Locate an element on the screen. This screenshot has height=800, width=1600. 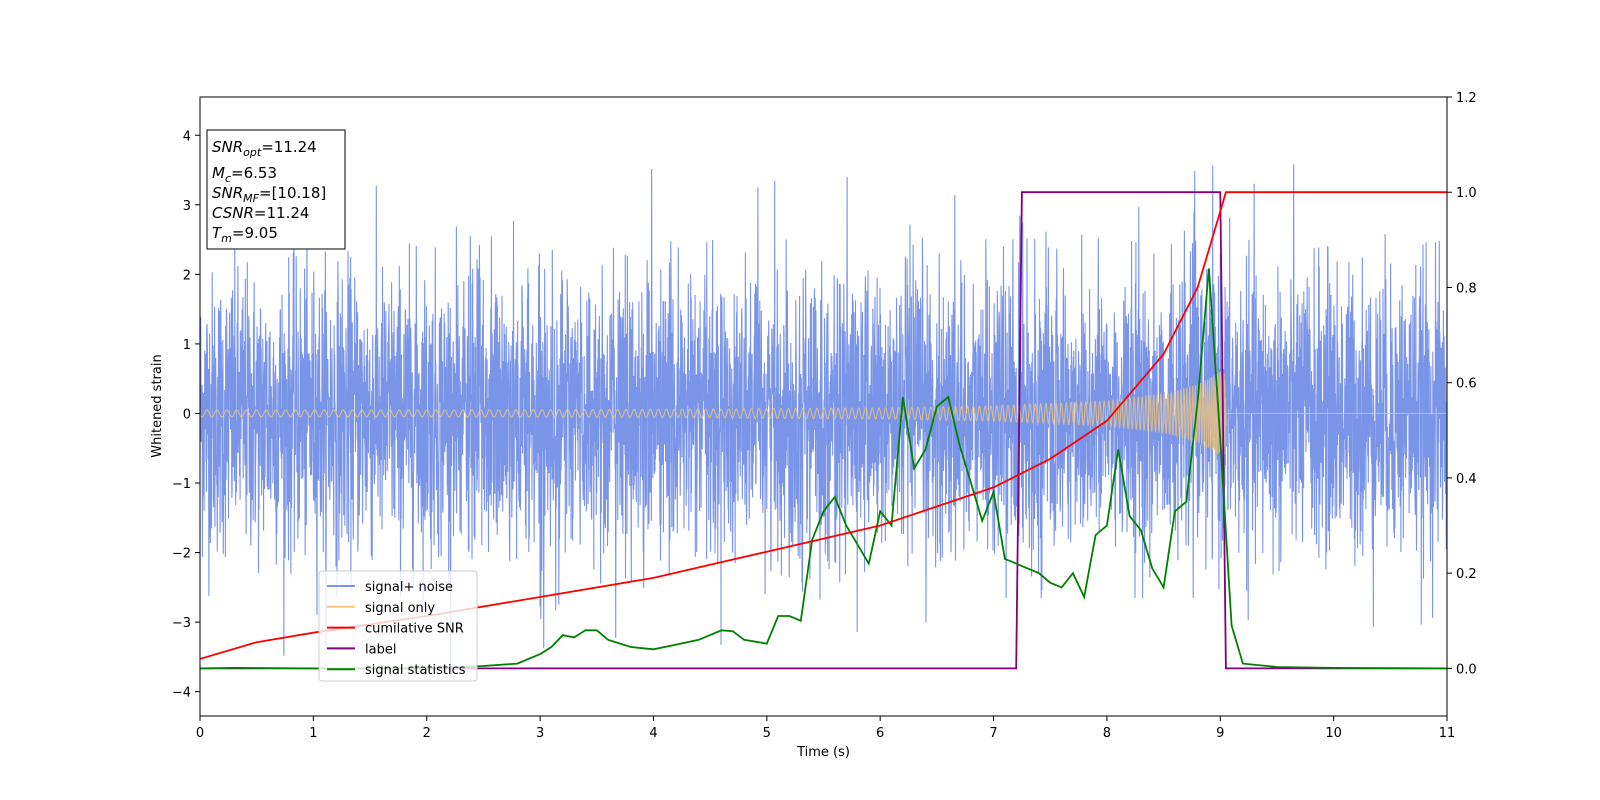
y2-tick-label: 1.0 is located at coordinates (1466, 193).